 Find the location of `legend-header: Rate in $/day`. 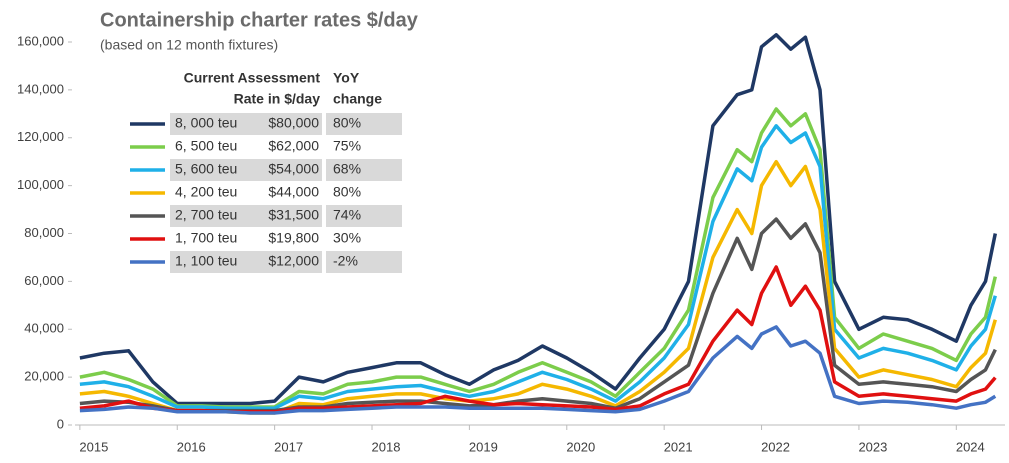

legend-header: Rate in $/day is located at coordinates (277, 99).